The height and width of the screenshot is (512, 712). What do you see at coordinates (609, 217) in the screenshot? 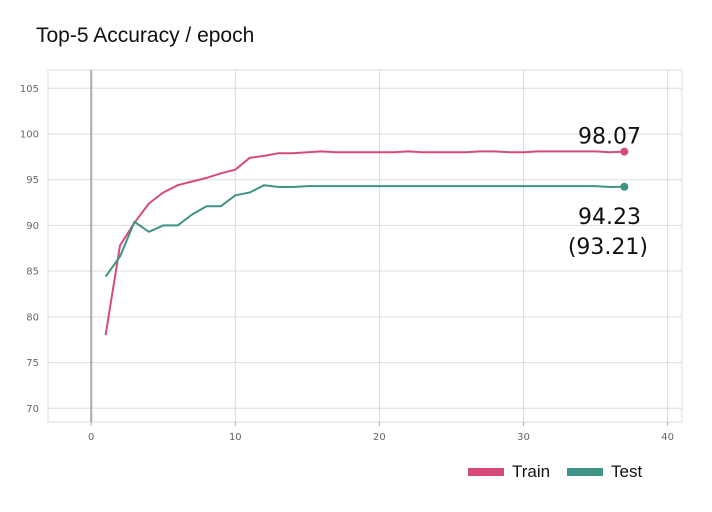
I see `test-end-value-label: 94.23` at bounding box center [609, 217].